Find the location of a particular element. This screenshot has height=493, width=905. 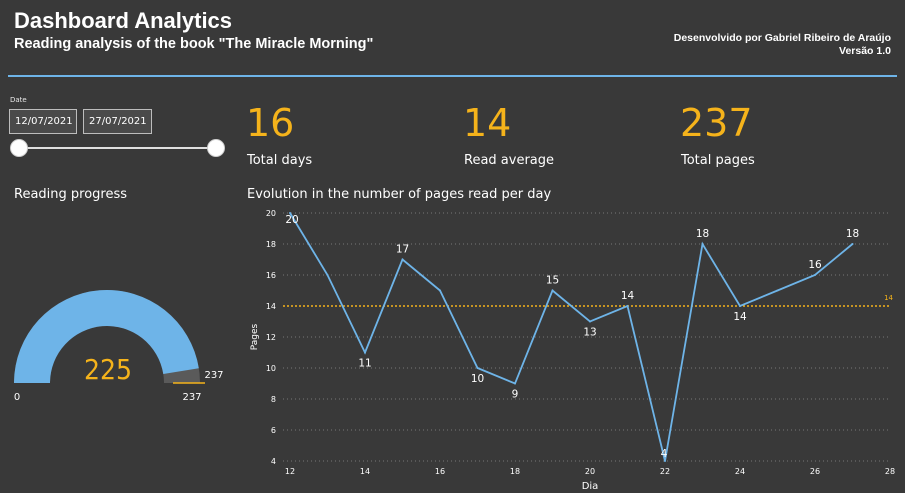

gauge-svg: 225 0 237 237 is located at coordinates (119, 346).